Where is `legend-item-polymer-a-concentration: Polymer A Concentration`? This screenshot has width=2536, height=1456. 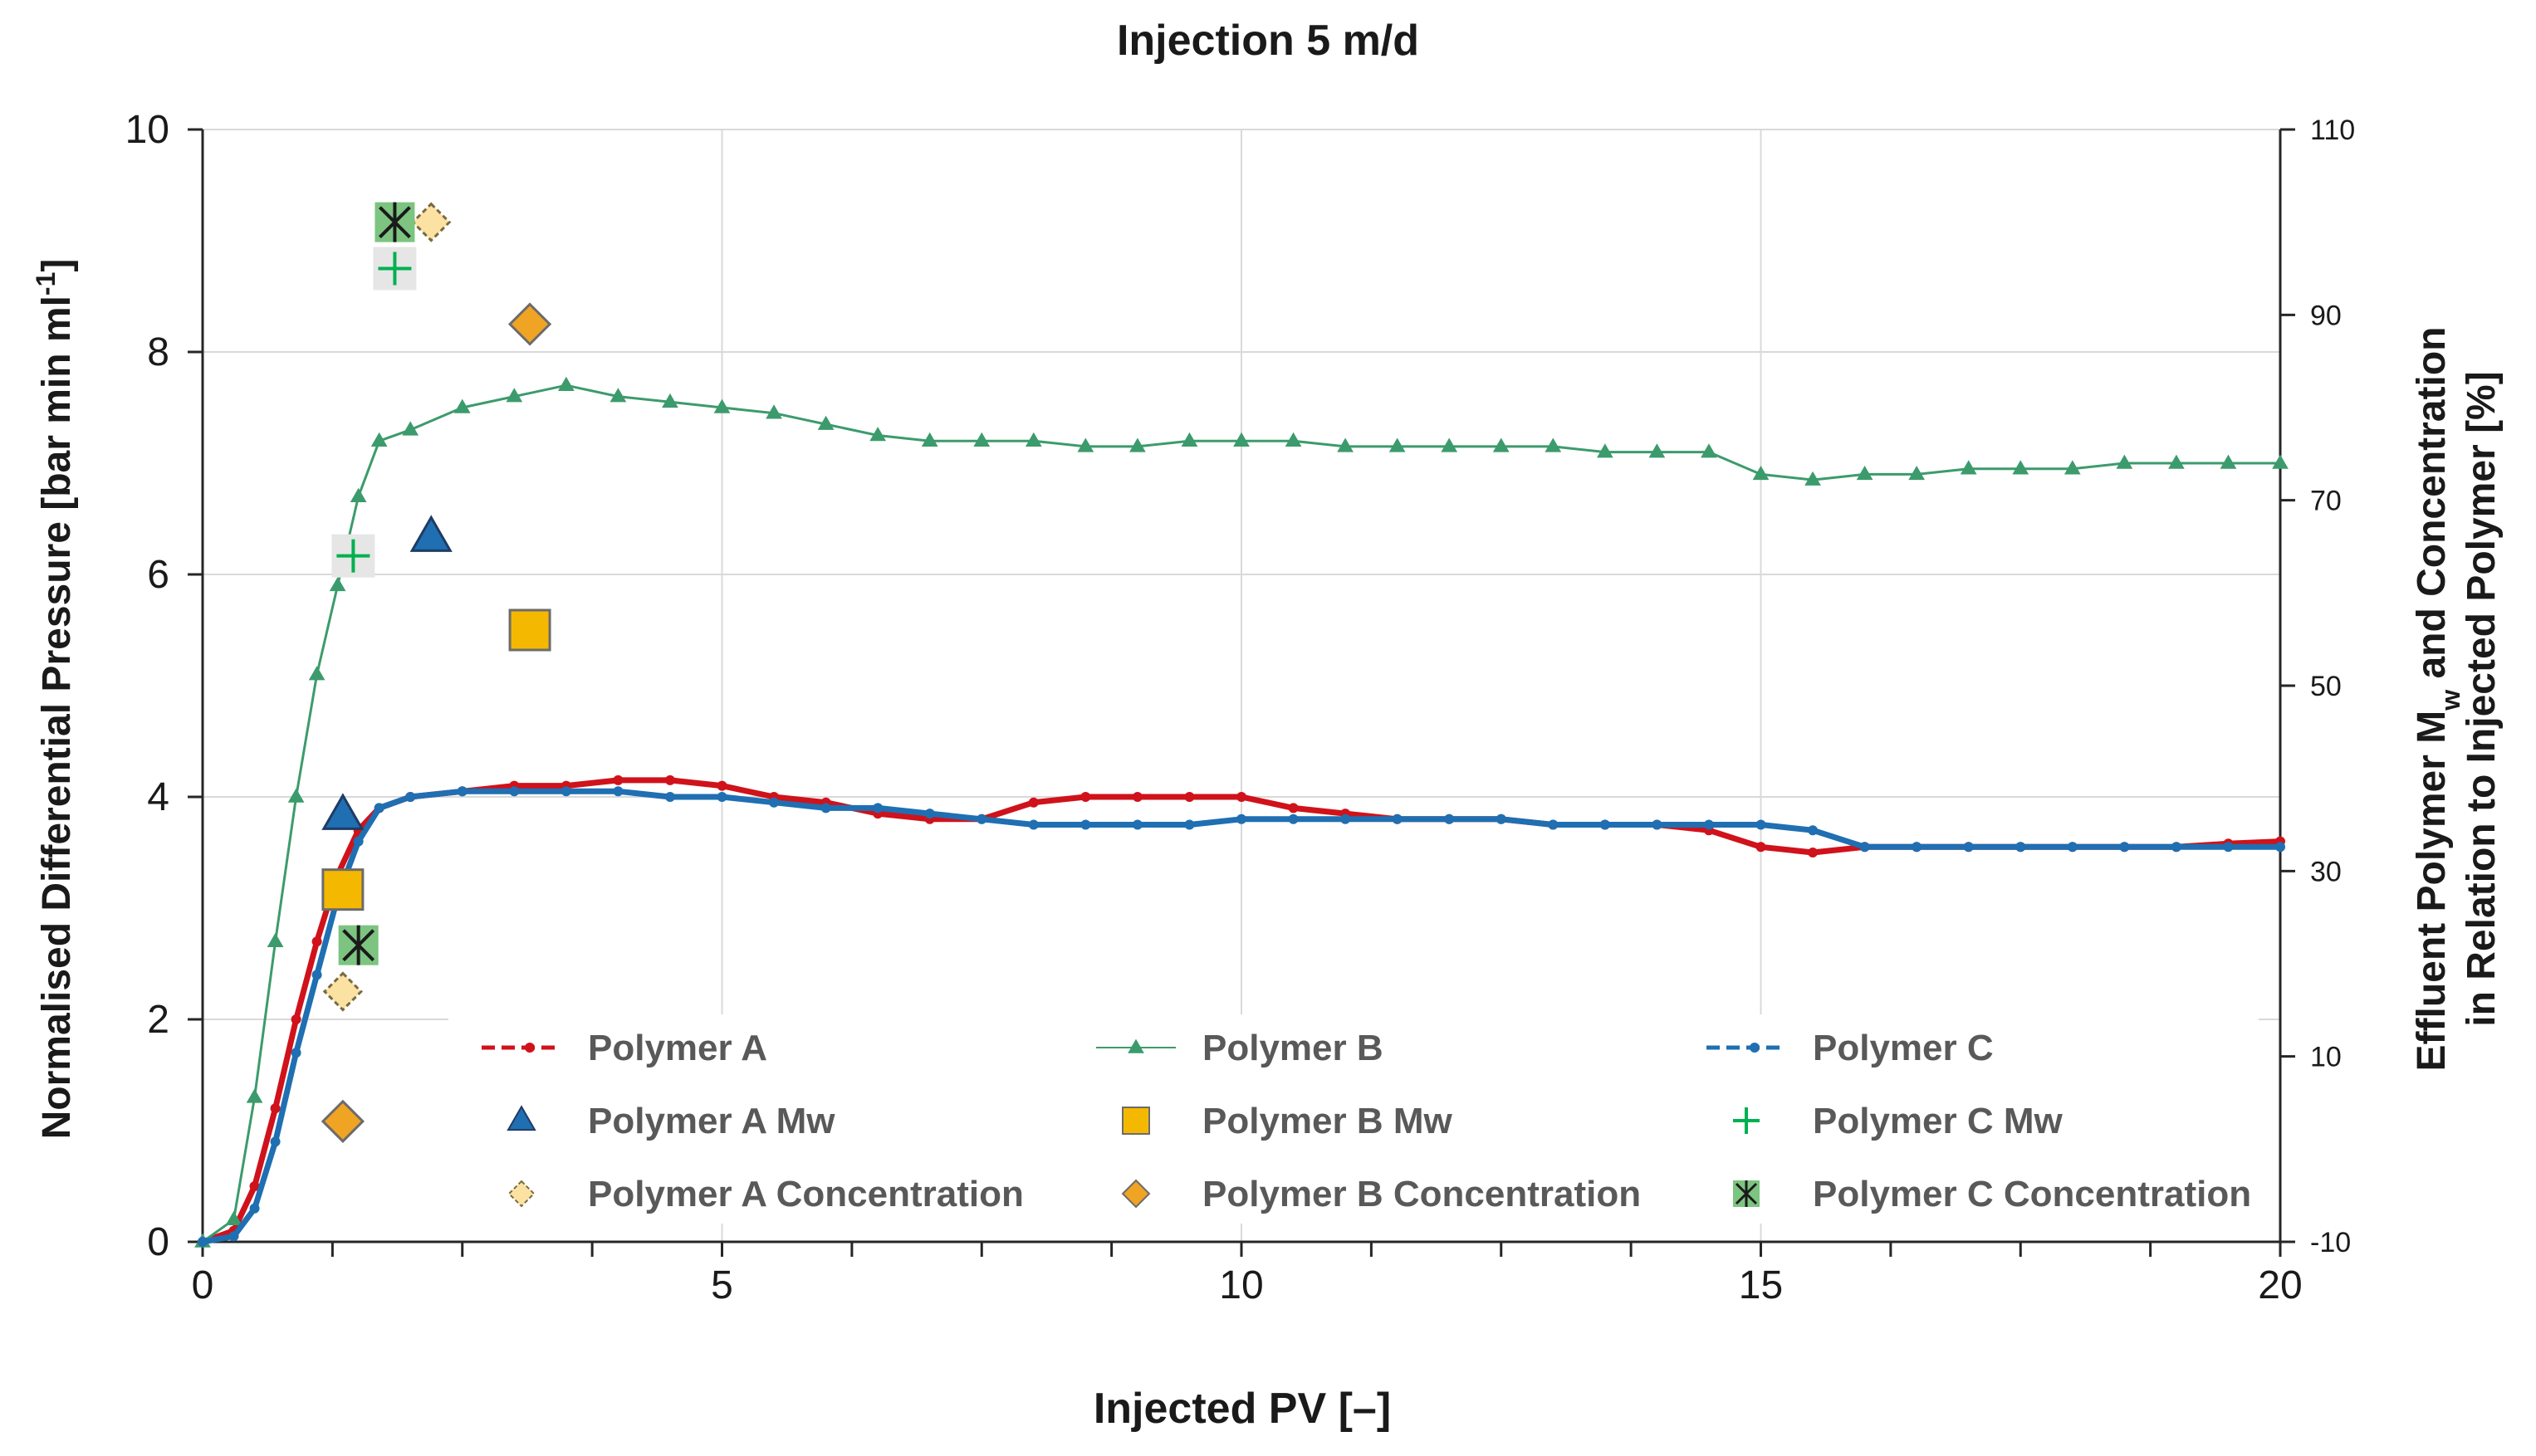
legend-item-polymer-a-concentration: Polymer A Concentration is located at coordinates (765, 1194).